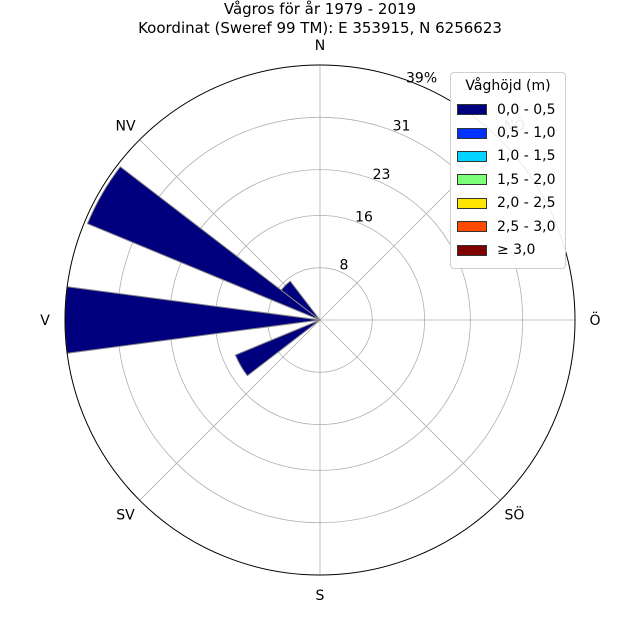  Describe the element at coordinates (344, 266) in the screenshot. I see `radial-tick-label: 8` at that location.